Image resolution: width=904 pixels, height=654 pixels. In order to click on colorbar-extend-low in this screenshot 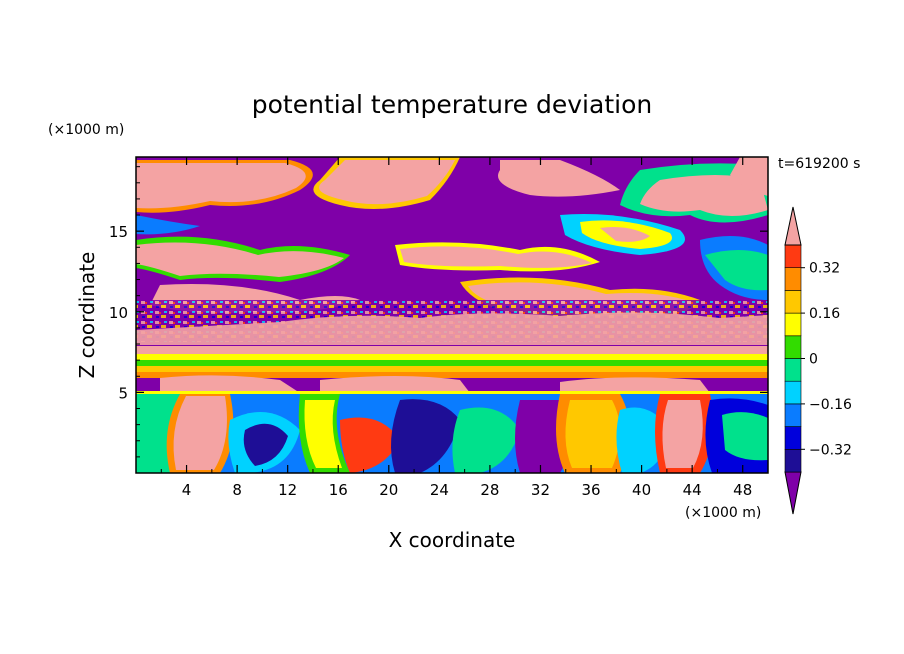, I will do `click(793, 493)`.